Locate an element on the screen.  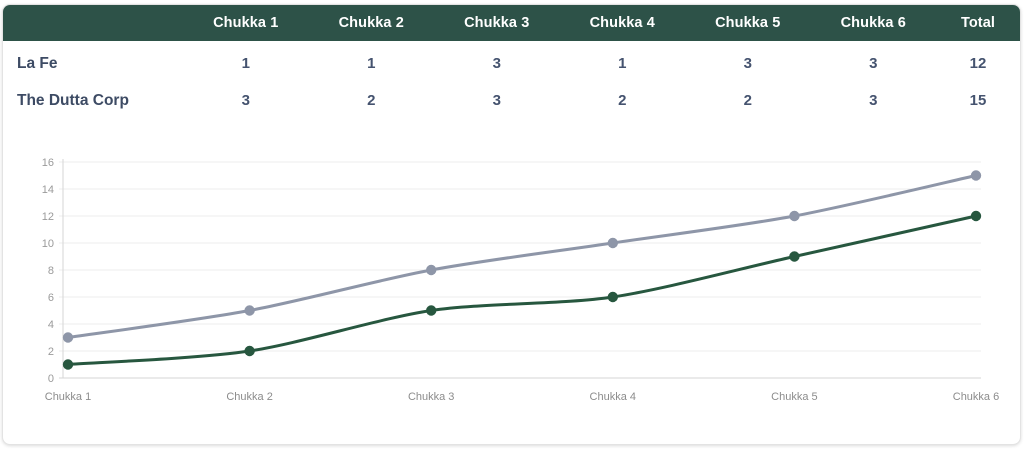
x-axis-tick-label: Chukka 4 is located at coordinates (613, 397).